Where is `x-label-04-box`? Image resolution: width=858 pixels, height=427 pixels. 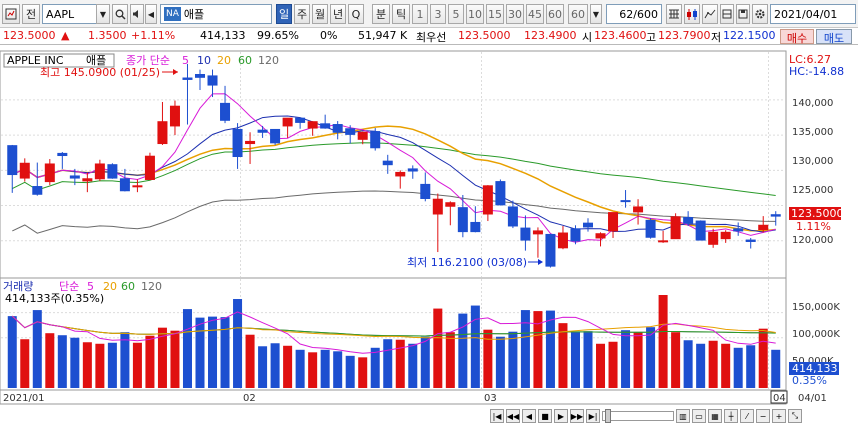
x-label-04-box is located at coordinates (779, 397).